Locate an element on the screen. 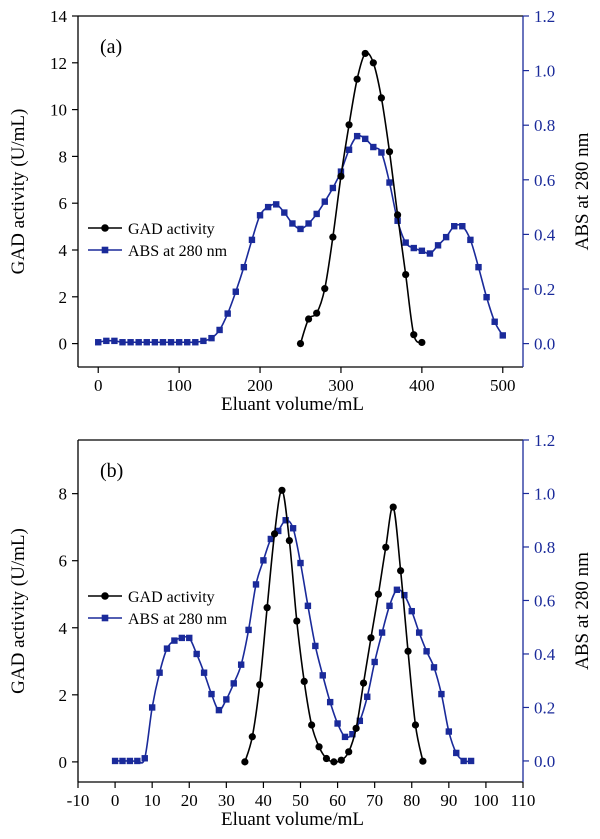 The image size is (600, 839). y-right-tick-label: 1.2 is located at coordinates (544, 440).